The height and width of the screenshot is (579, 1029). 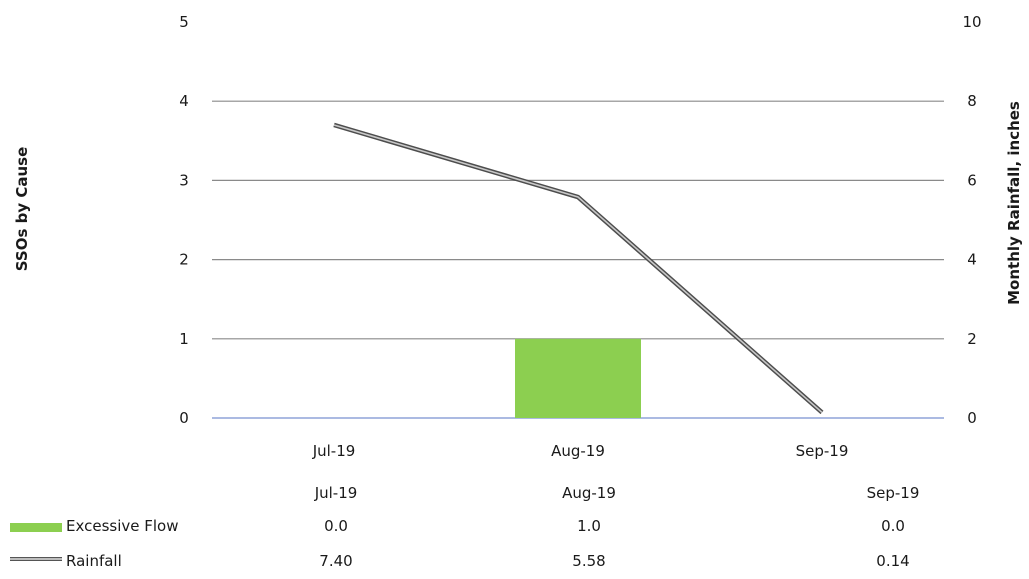 I want to click on bar-series, so click(x=578, y=378).